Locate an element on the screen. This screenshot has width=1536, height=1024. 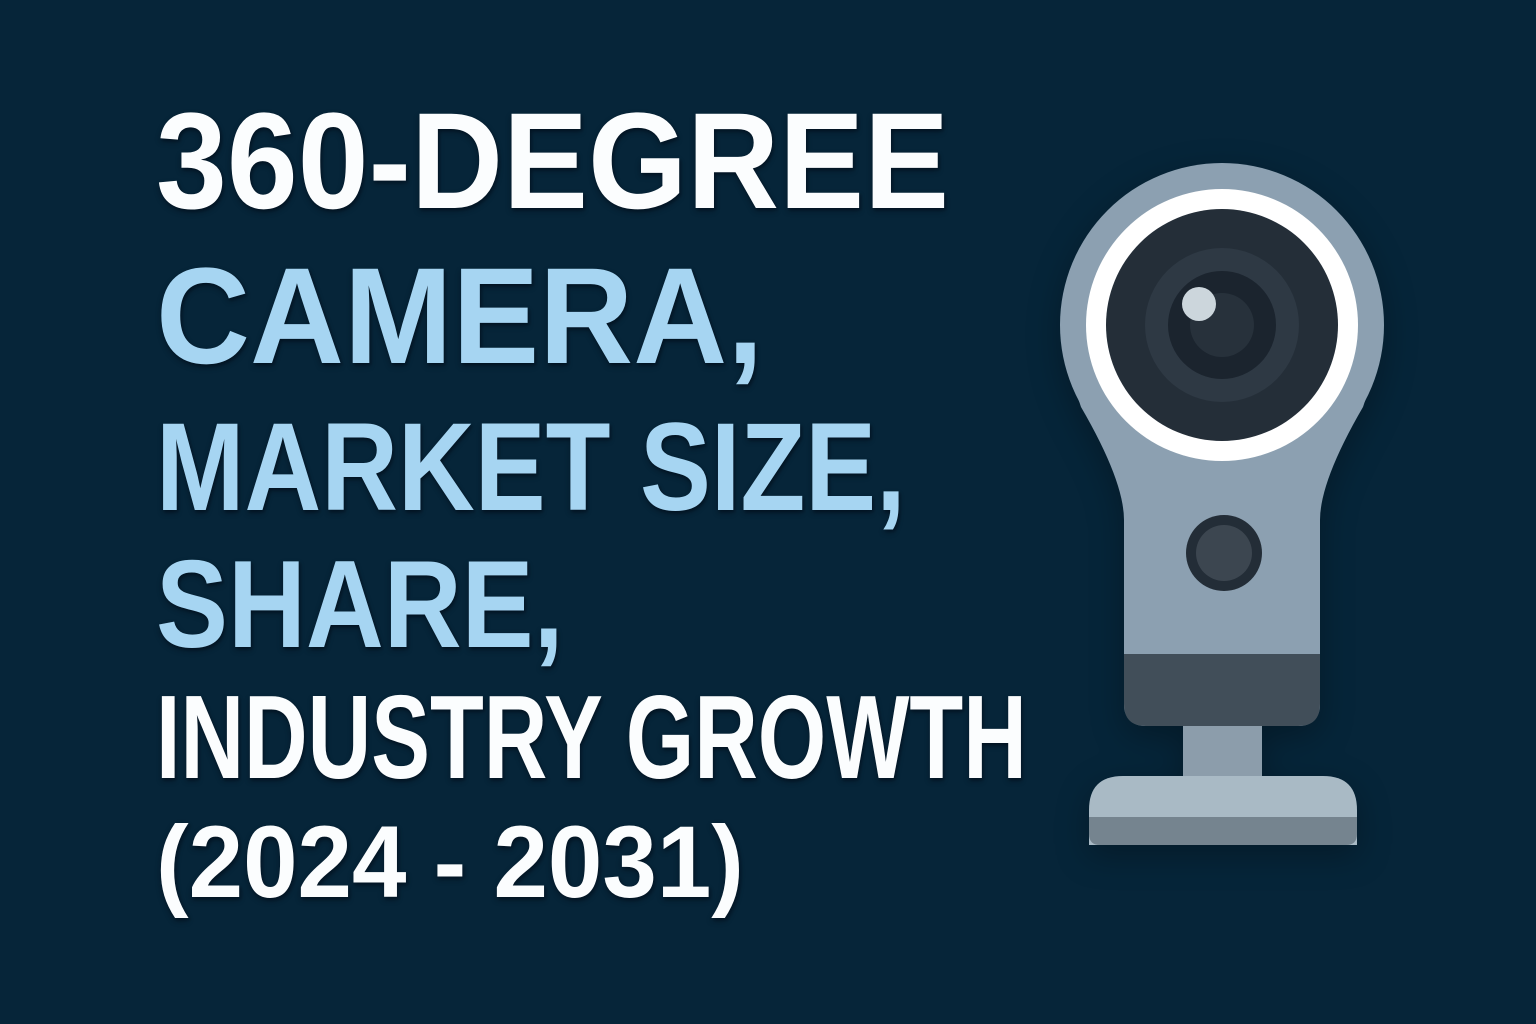
lens-highlight-icon is located at coordinates (1199, 304).